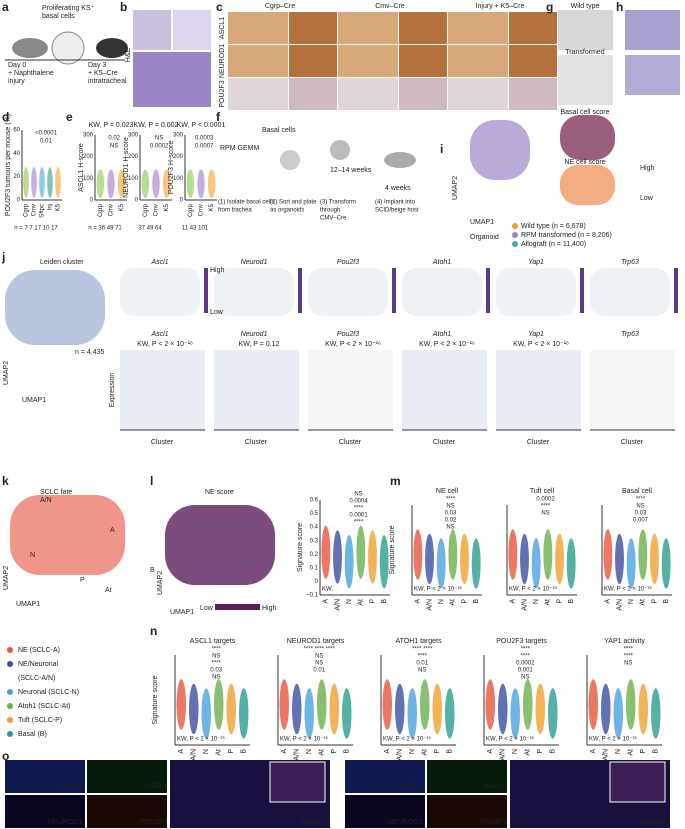  I want to click on mouse, so click(112, 48).